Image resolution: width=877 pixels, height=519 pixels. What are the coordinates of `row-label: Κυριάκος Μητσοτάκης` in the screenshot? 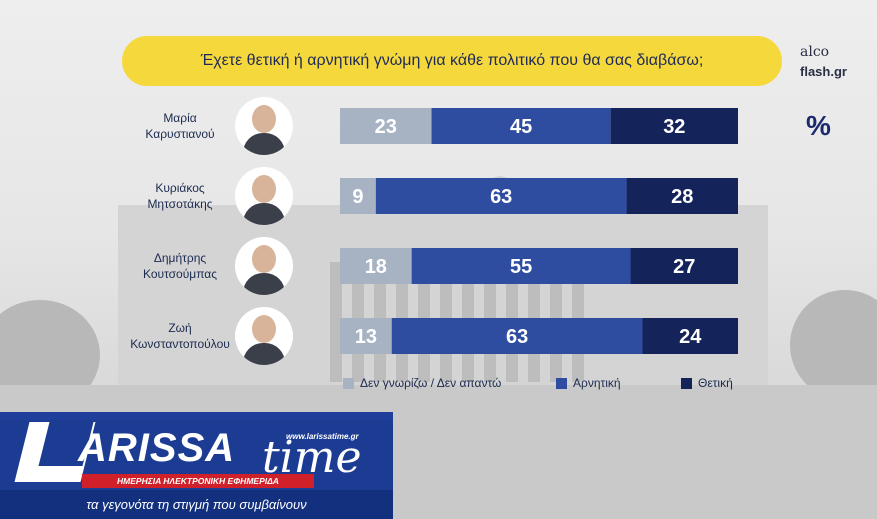 It's located at (180, 196).